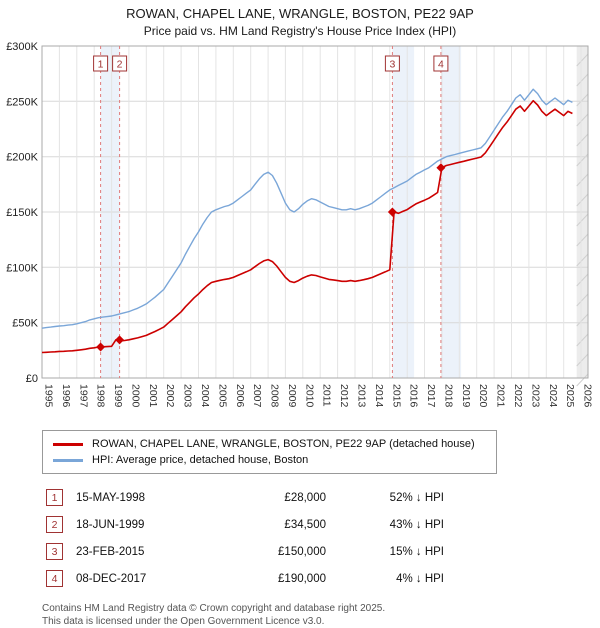 The image size is (600, 628). Describe the element at coordinates (396, 396) in the screenshot. I see `x-tick-label: 2015` at that location.